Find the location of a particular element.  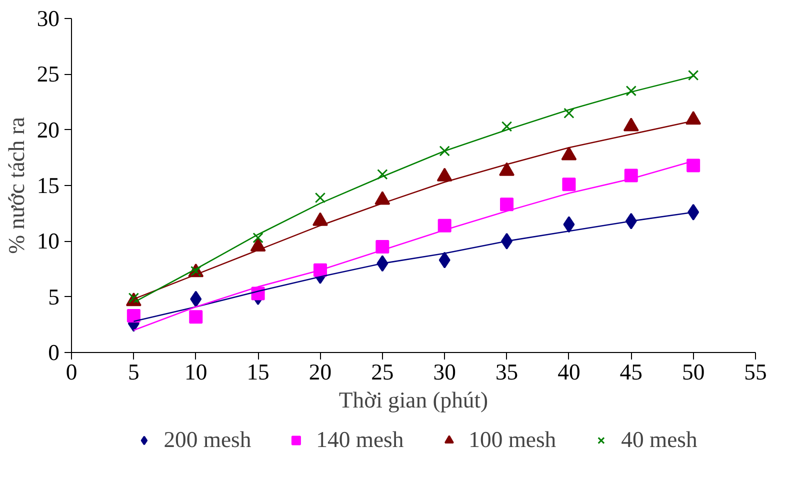

legend-label: 140 mesh is located at coordinates (360, 440).